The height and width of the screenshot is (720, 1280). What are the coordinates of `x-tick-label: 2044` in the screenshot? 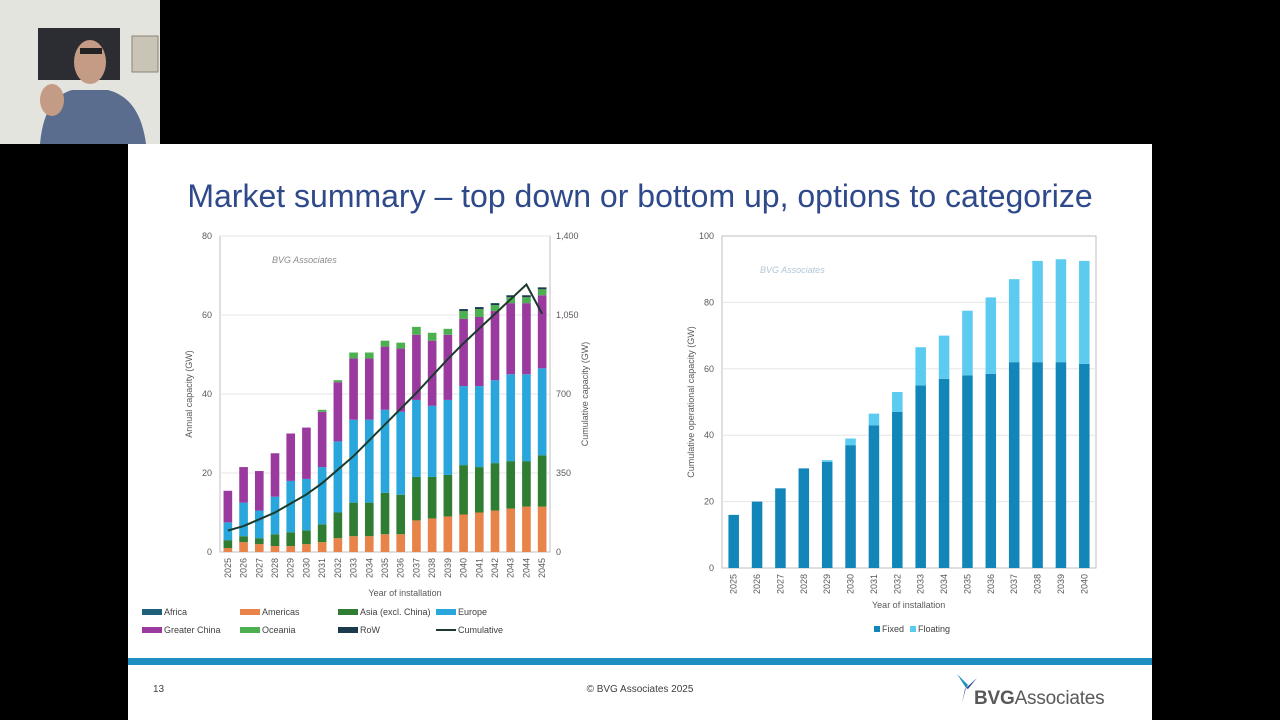 It's located at (526, 568).